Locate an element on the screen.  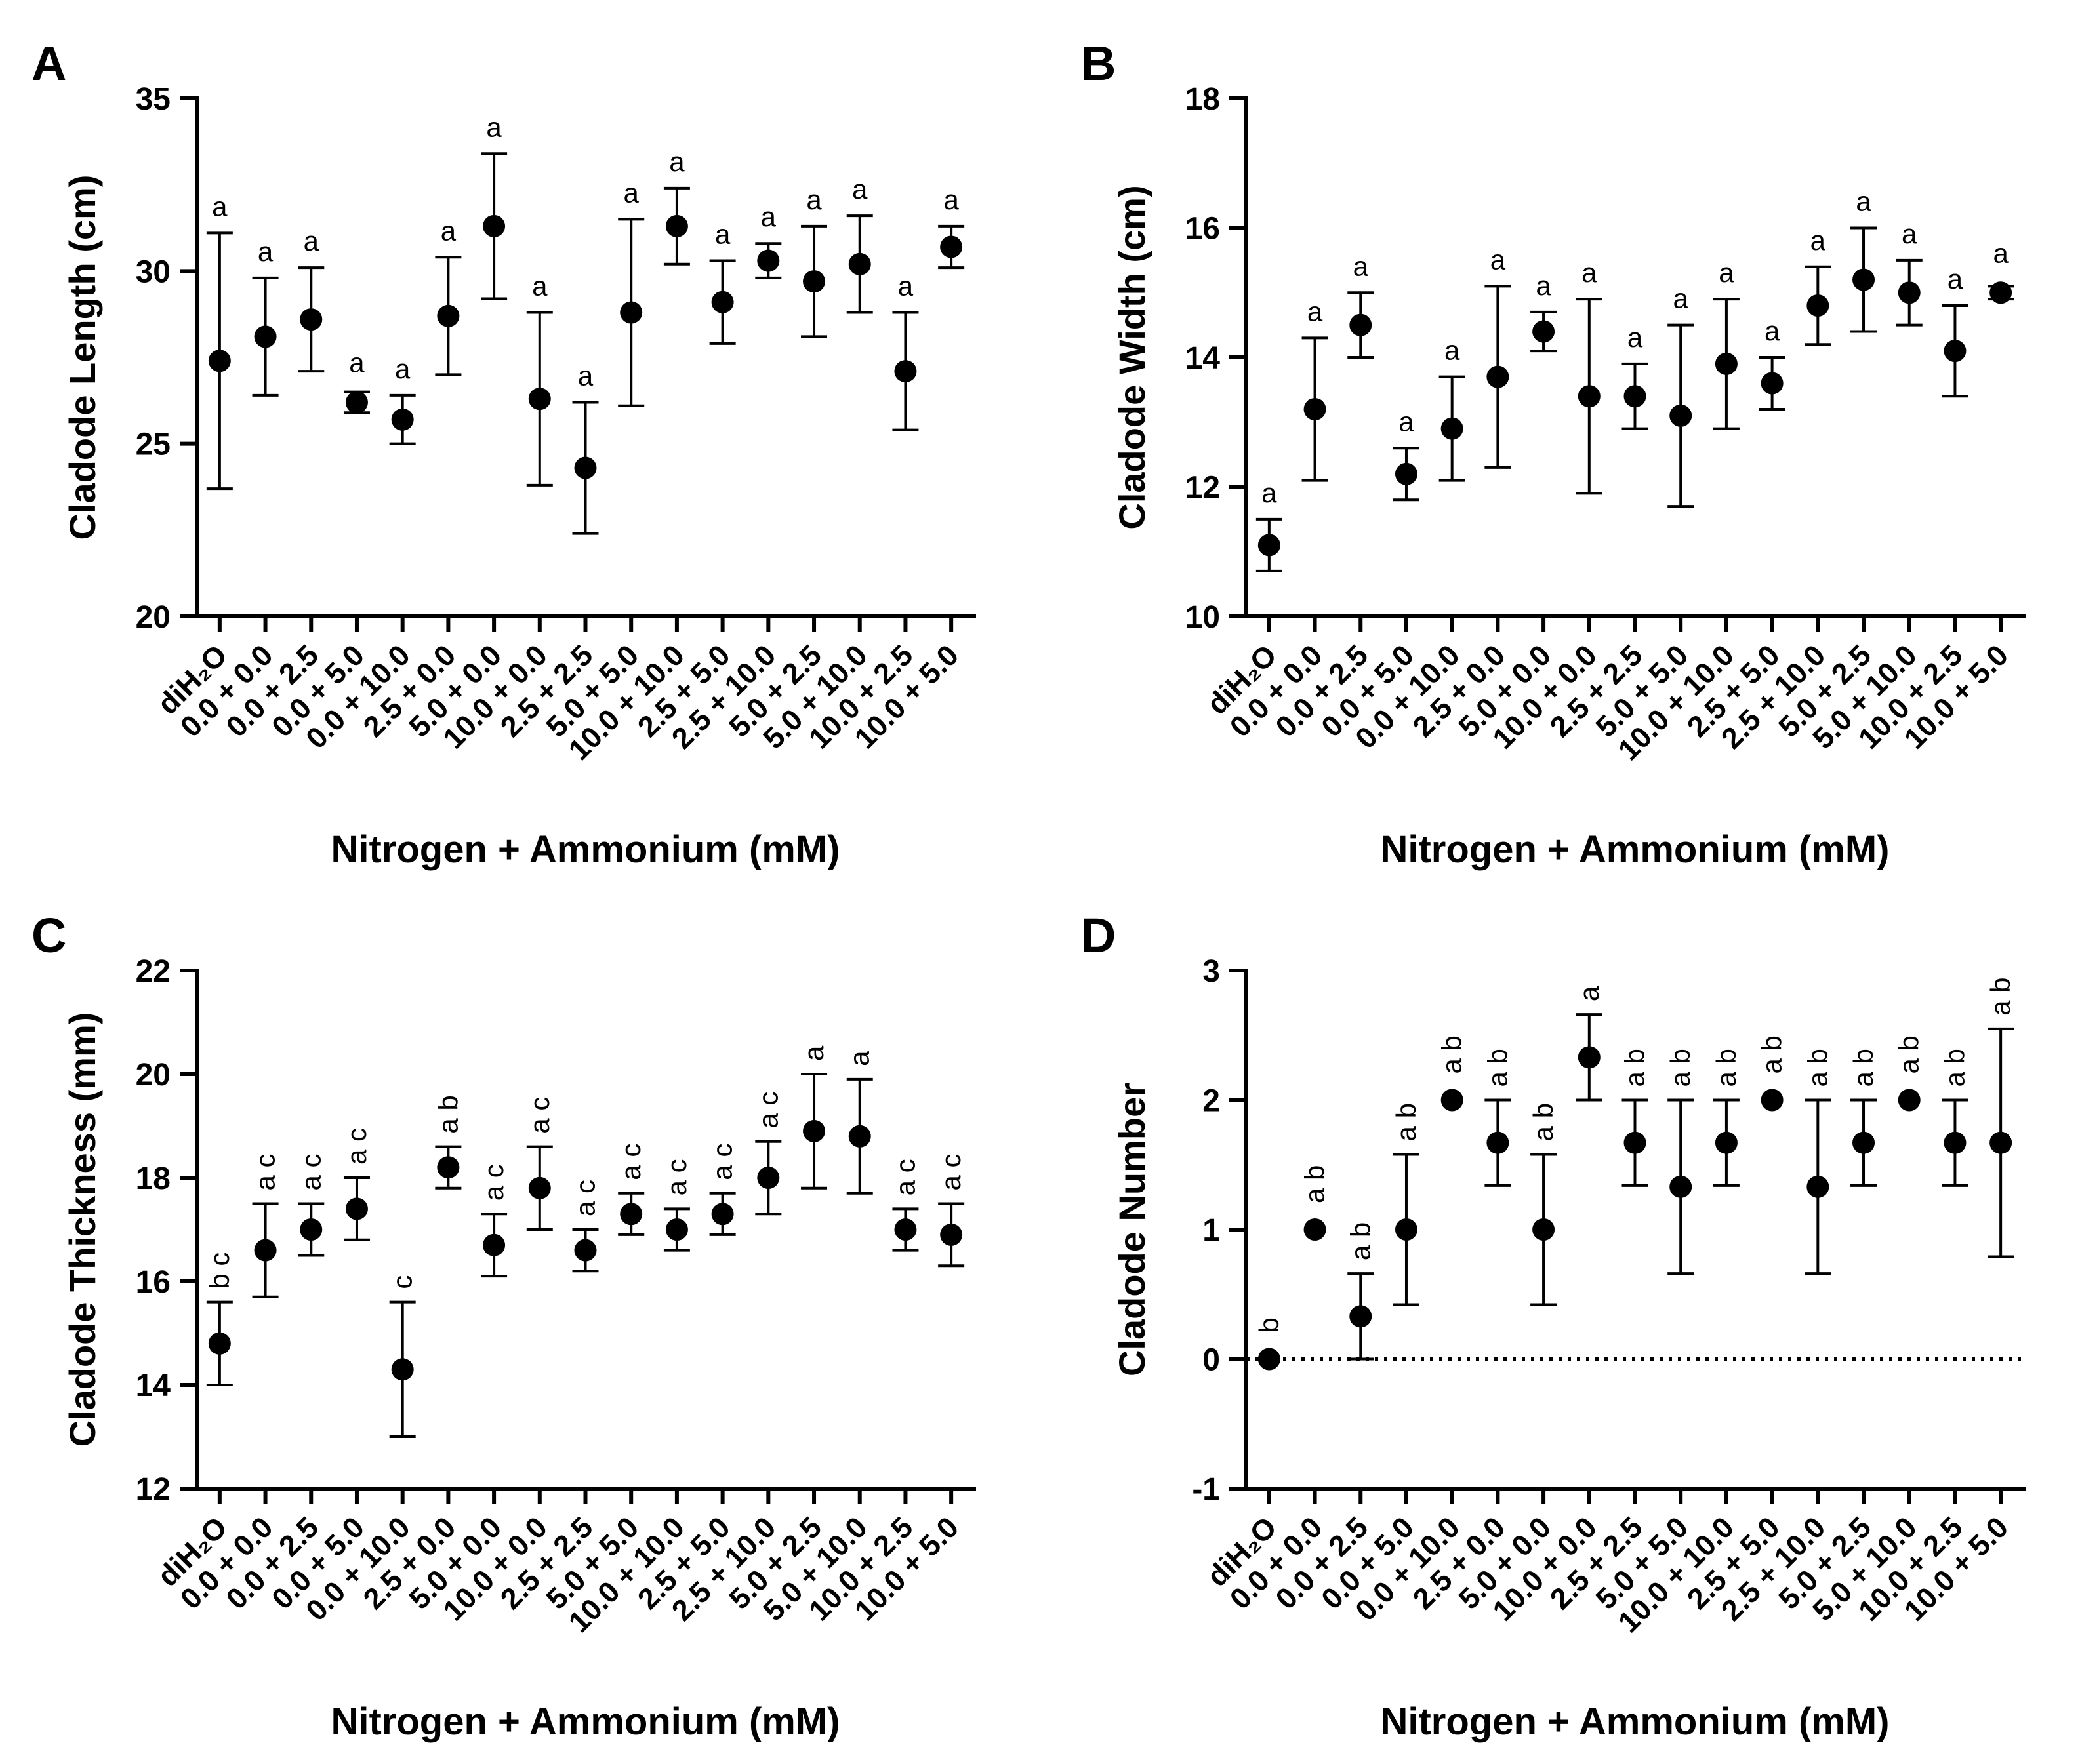
significance-label: c is located at coordinates (402, 1282).